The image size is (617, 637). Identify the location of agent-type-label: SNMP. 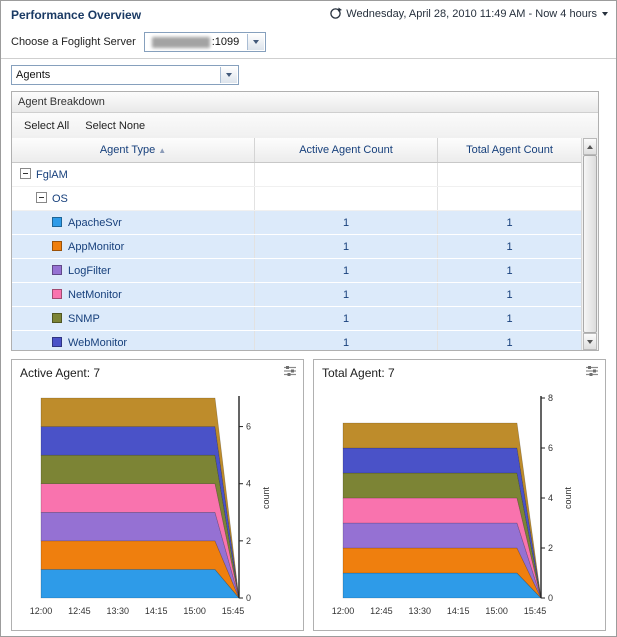
(84, 318).